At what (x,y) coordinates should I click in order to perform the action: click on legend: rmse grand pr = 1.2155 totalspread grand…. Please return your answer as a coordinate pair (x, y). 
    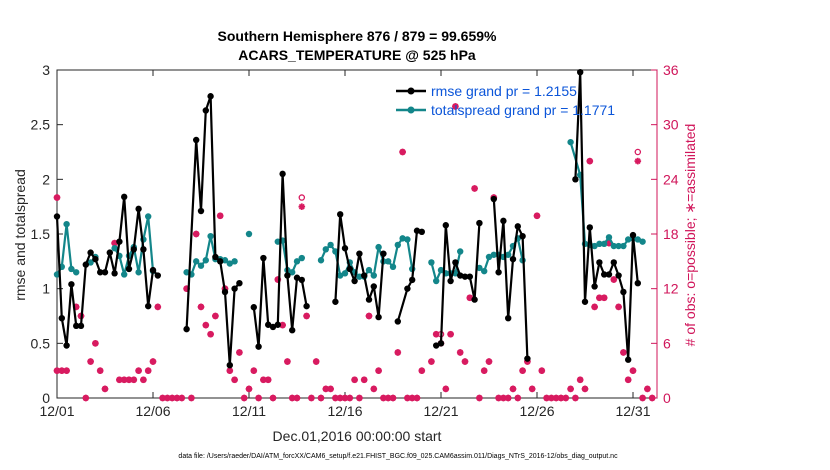
    Looking at the image, I should click on (505, 100).